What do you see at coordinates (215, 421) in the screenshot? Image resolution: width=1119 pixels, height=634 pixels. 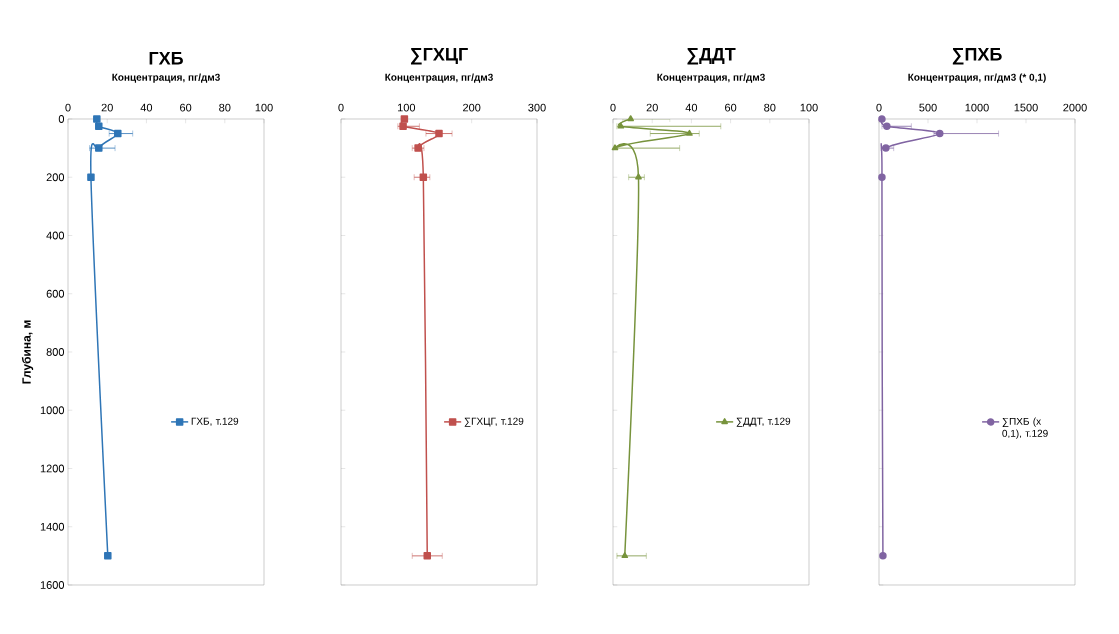 I see `legend-label: ГХБ, т.129` at bounding box center [215, 421].